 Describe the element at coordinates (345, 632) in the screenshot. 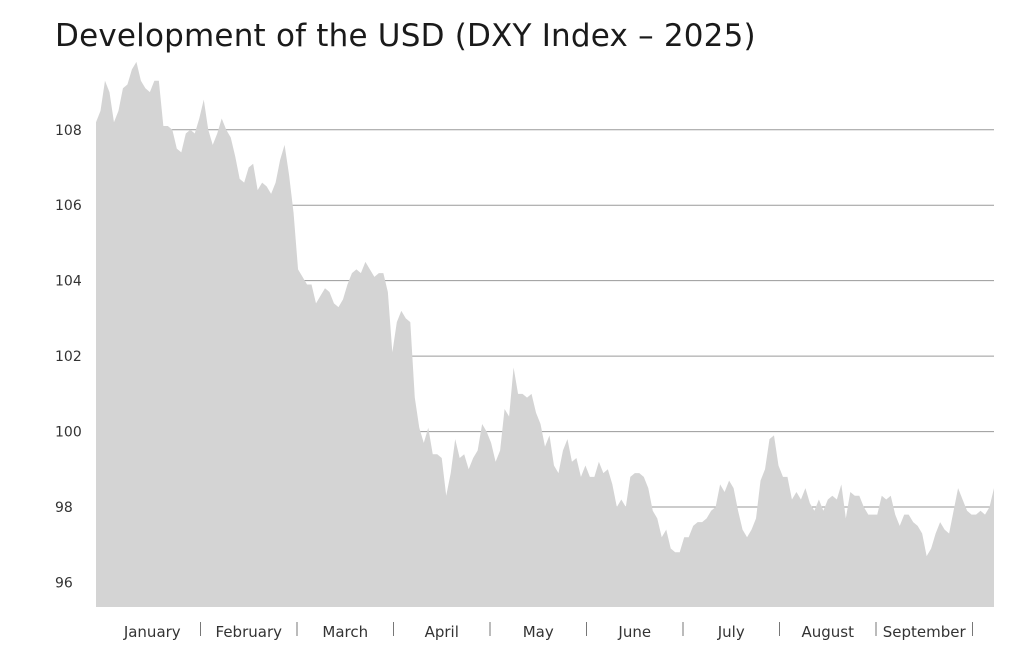

I see `x-tick-label: March` at that location.